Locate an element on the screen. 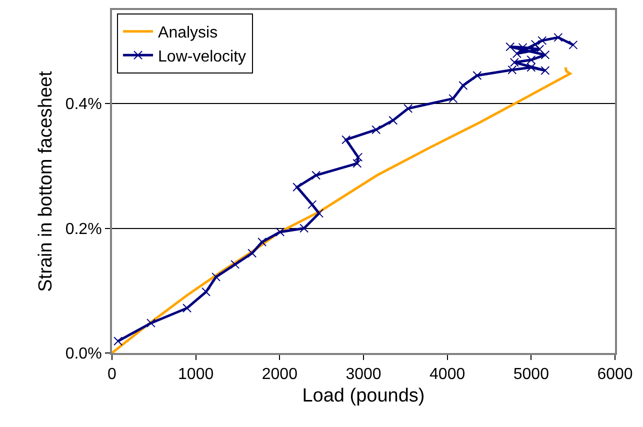 Image resolution: width=643 pixels, height=427 pixels. y-tick-label: 0.4% is located at coordinates (83, 105).